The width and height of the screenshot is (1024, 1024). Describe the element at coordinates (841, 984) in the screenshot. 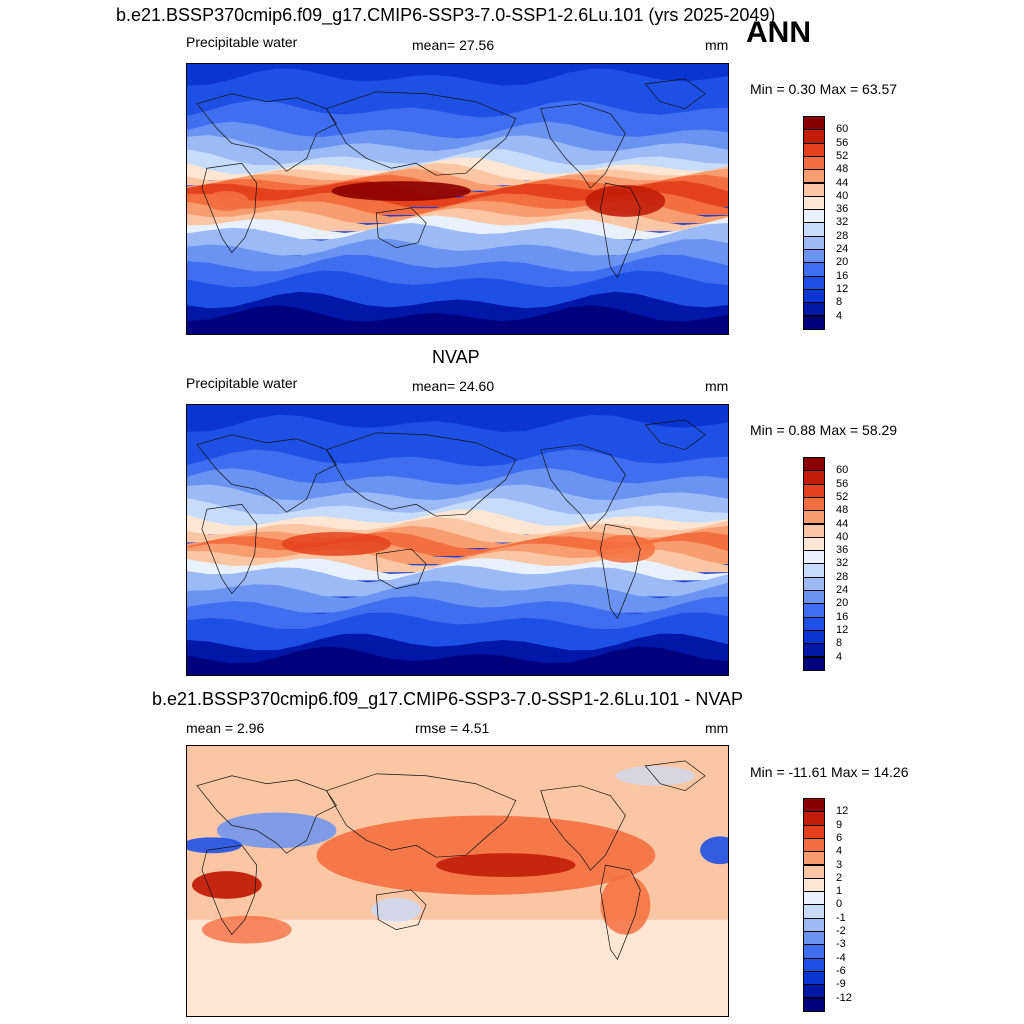

I see `colorbar-tick-label: -9` at that location.